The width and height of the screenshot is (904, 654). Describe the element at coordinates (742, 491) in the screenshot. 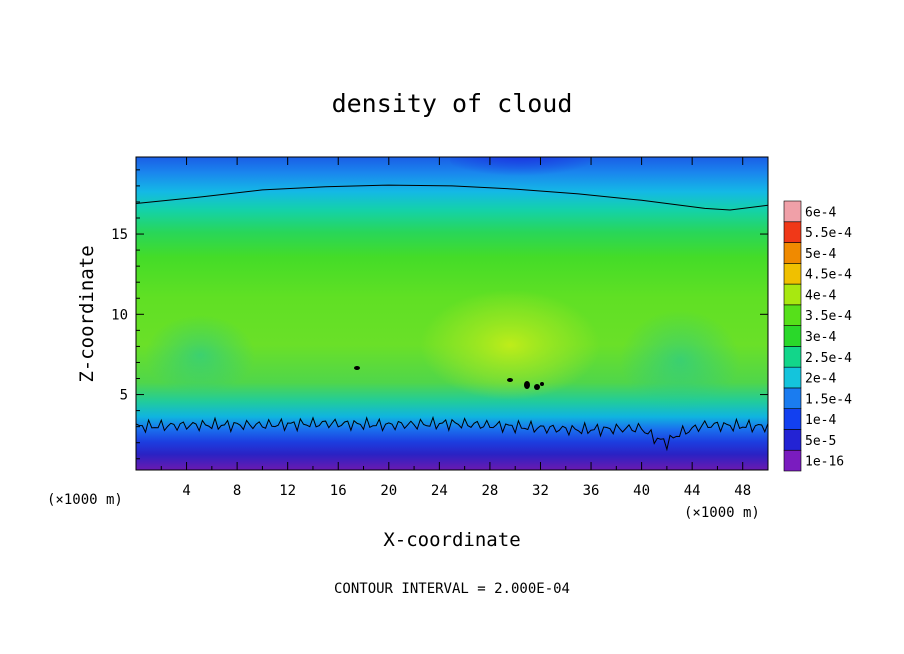

I see `x-tick-label: 48` at that location.